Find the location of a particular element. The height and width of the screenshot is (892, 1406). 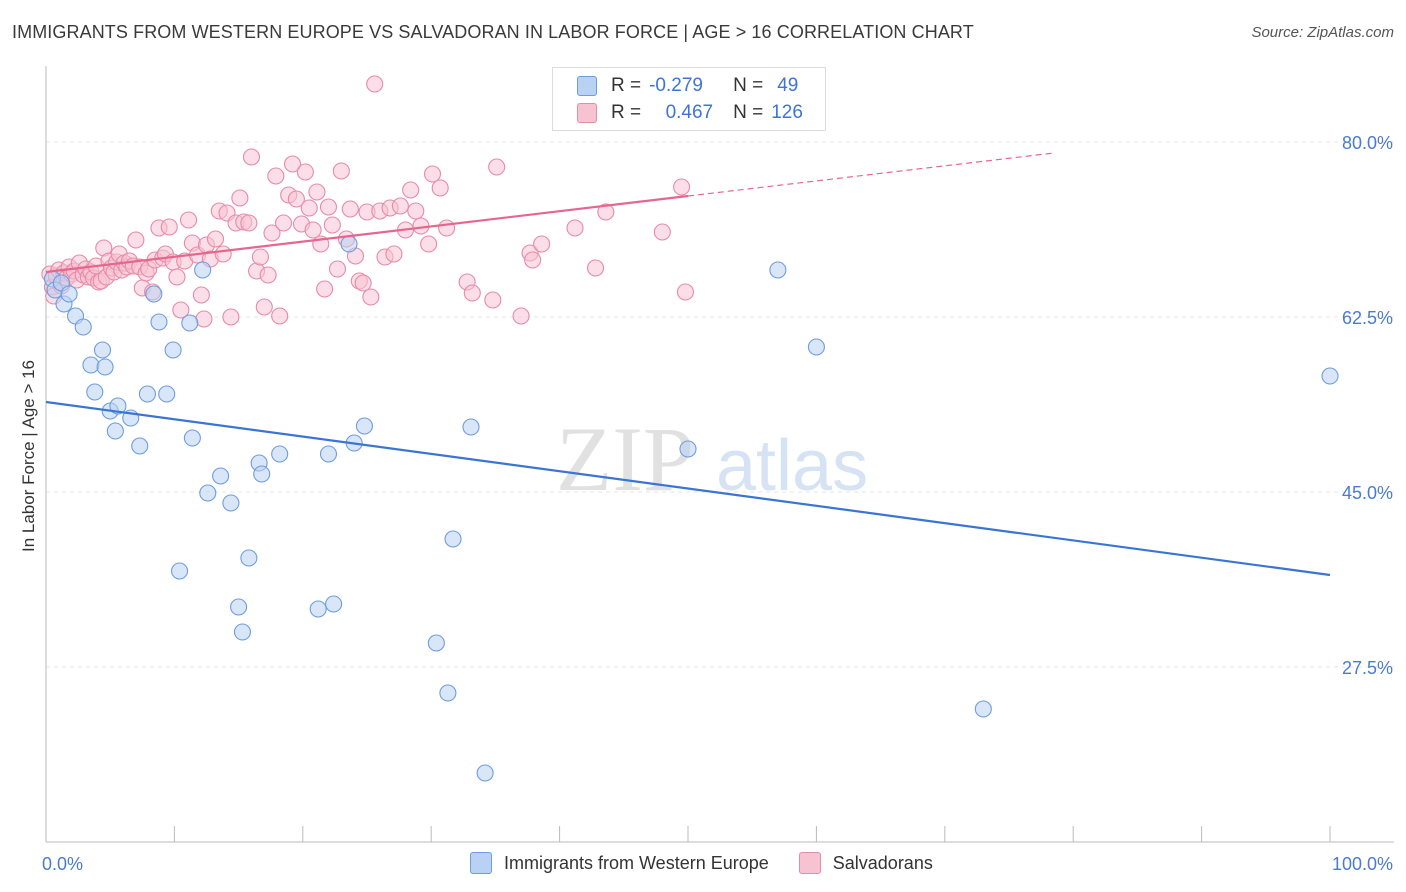

watermark-zip: ZIP is located at coordinates (625, 459).